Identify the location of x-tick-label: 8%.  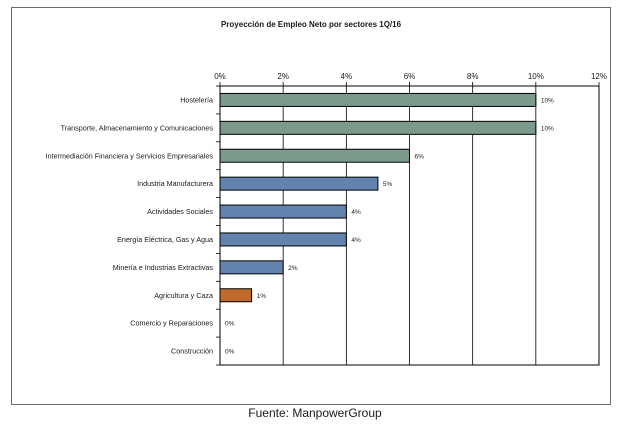
(473, 76).